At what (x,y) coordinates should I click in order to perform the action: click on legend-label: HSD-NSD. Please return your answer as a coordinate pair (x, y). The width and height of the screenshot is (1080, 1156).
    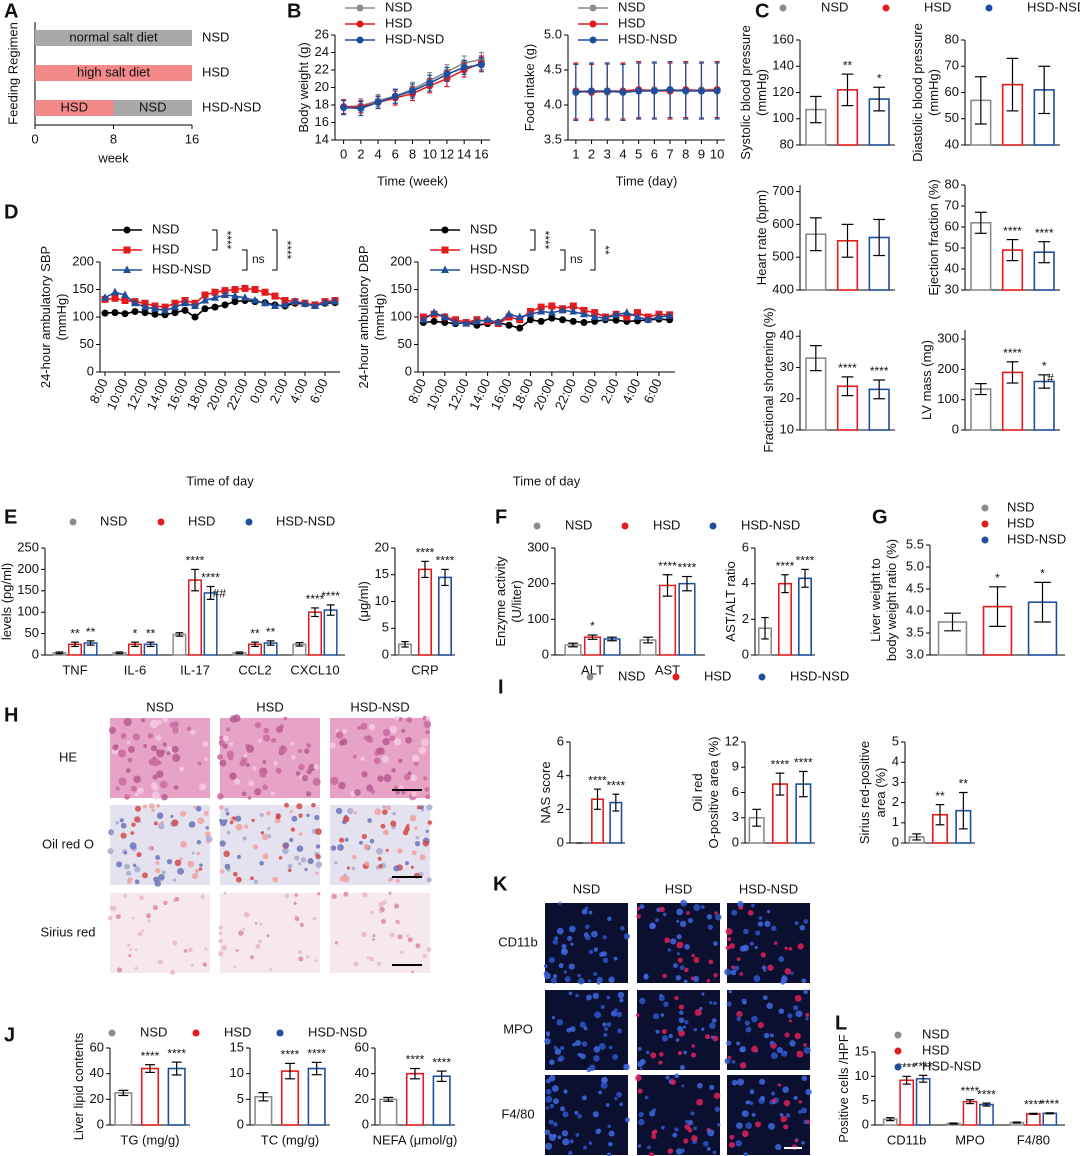
    Looking at the image, I should click on (819, 675).